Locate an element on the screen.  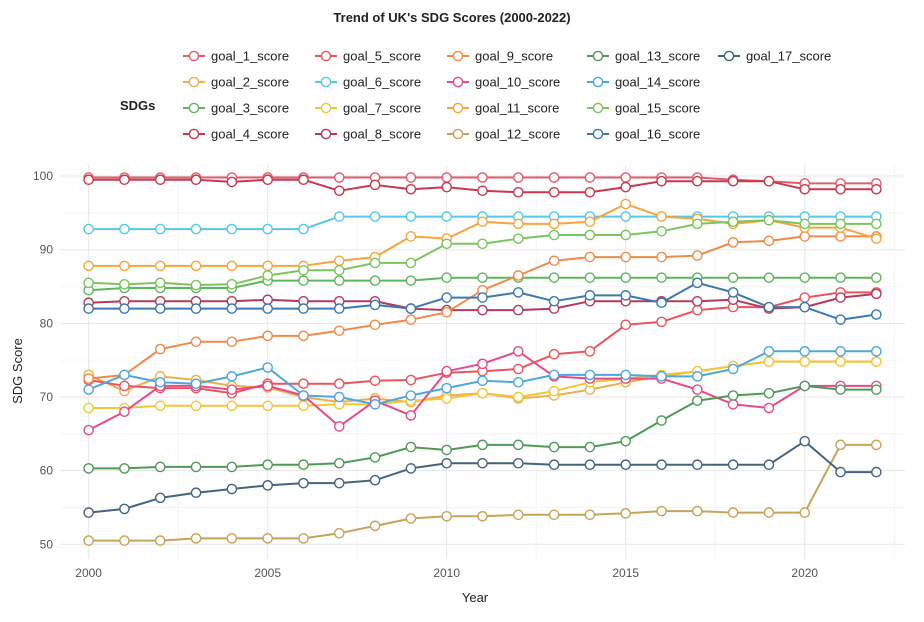
legend-item-goal-12-score: goal_12_score is located at coordinates (503, 134).